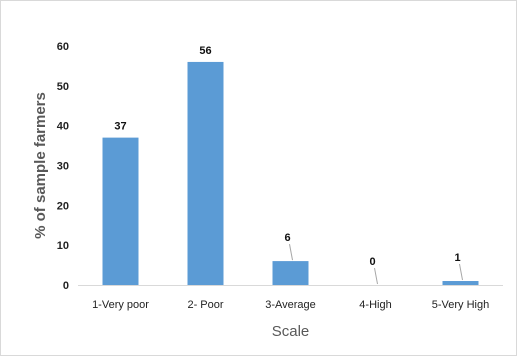 This screenshot has height=356, width=517. I want to click on data-label: 6, so click(287, 238).